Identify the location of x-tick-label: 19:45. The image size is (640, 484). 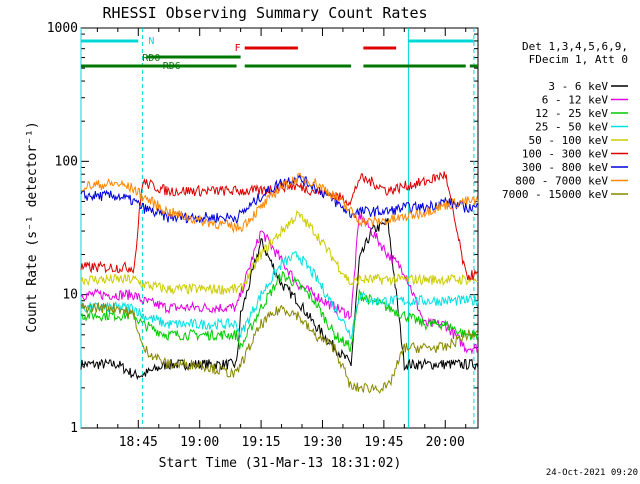
(383, 442).